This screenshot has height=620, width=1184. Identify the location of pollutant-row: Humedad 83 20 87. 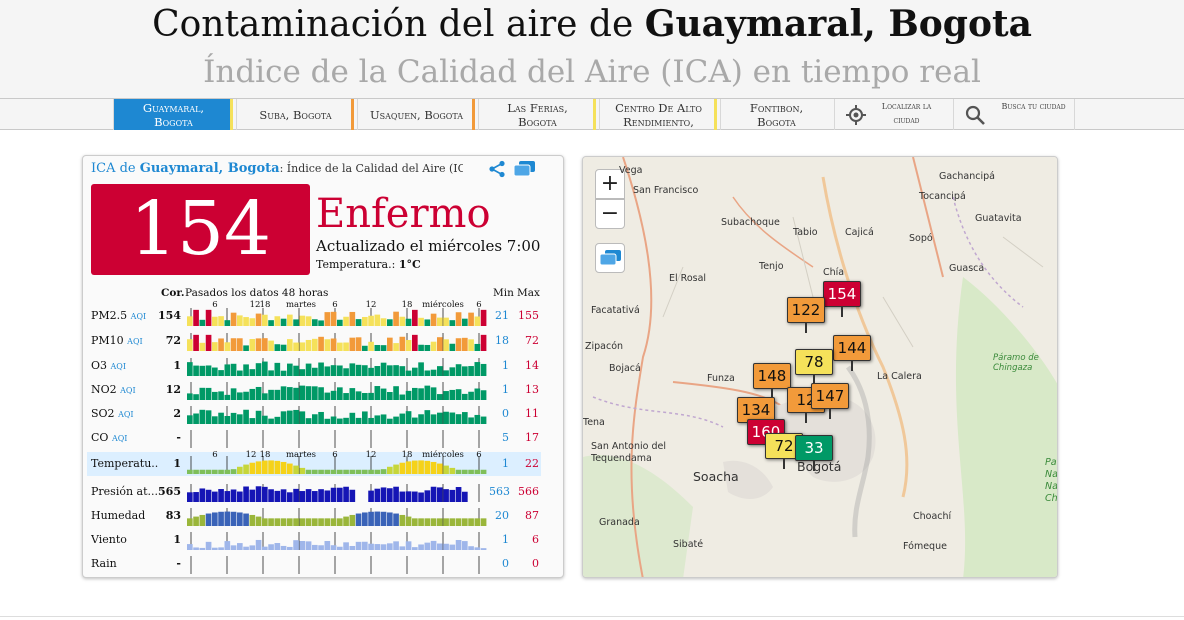
(314, 516).